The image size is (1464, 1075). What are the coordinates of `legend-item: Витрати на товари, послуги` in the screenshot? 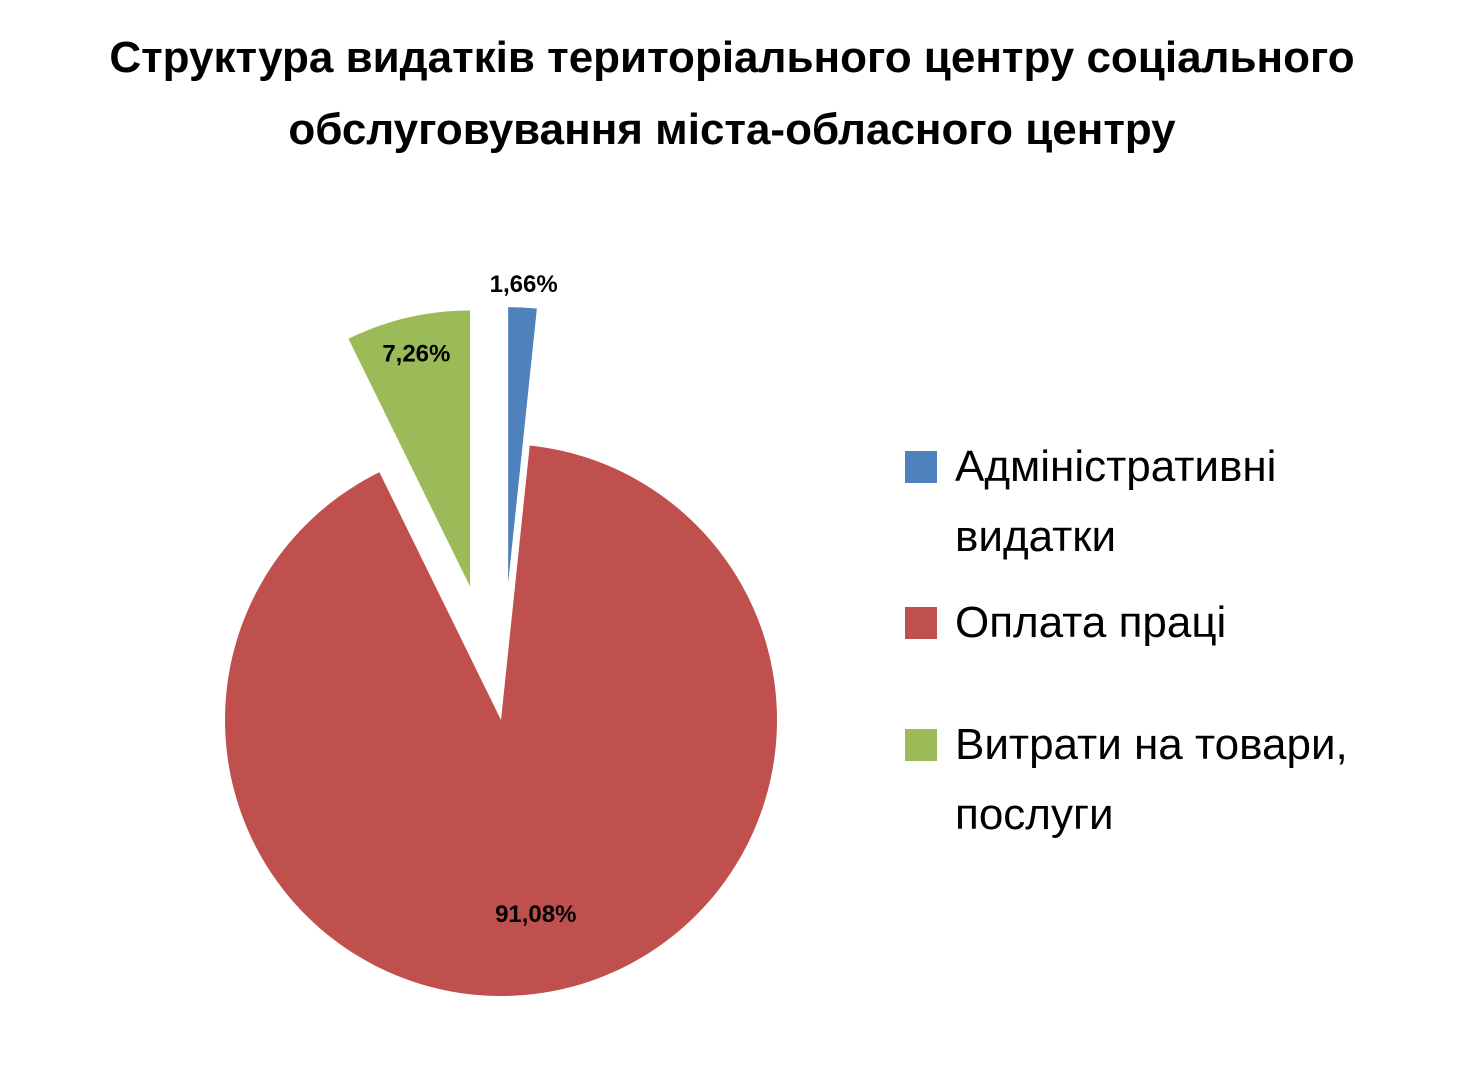 It's located at (1175, 780).